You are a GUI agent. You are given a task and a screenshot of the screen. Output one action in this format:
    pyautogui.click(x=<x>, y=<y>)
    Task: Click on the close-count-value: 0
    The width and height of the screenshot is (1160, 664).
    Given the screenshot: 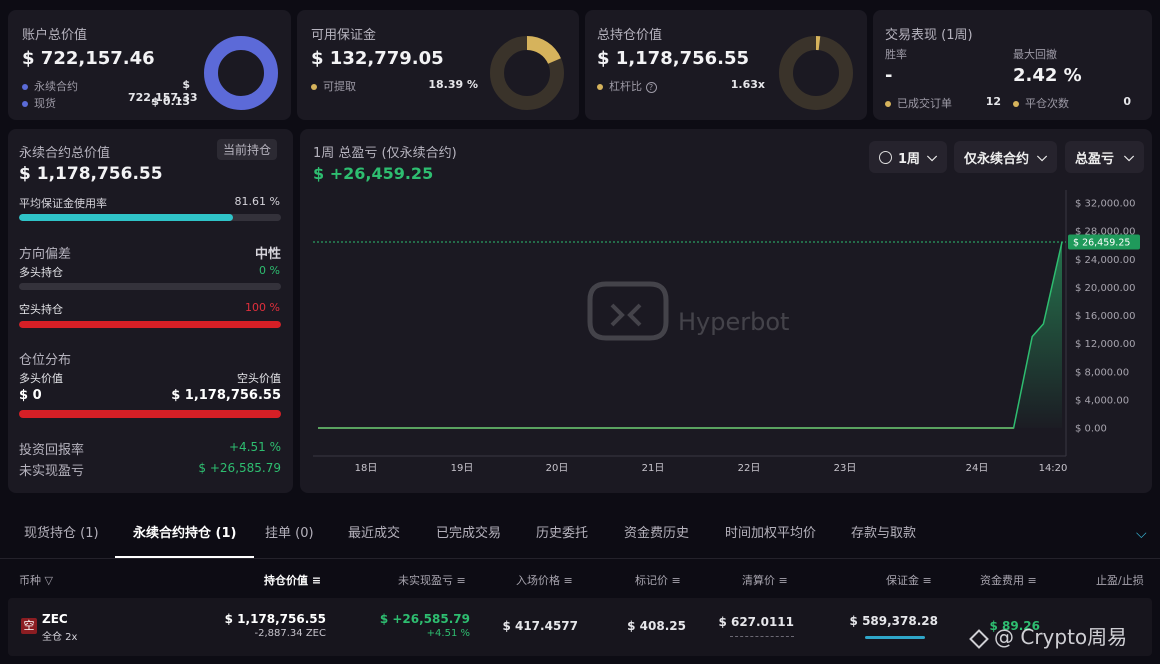 What is the action you would take?
    pyautogui.click(x=1127, y=101)
    